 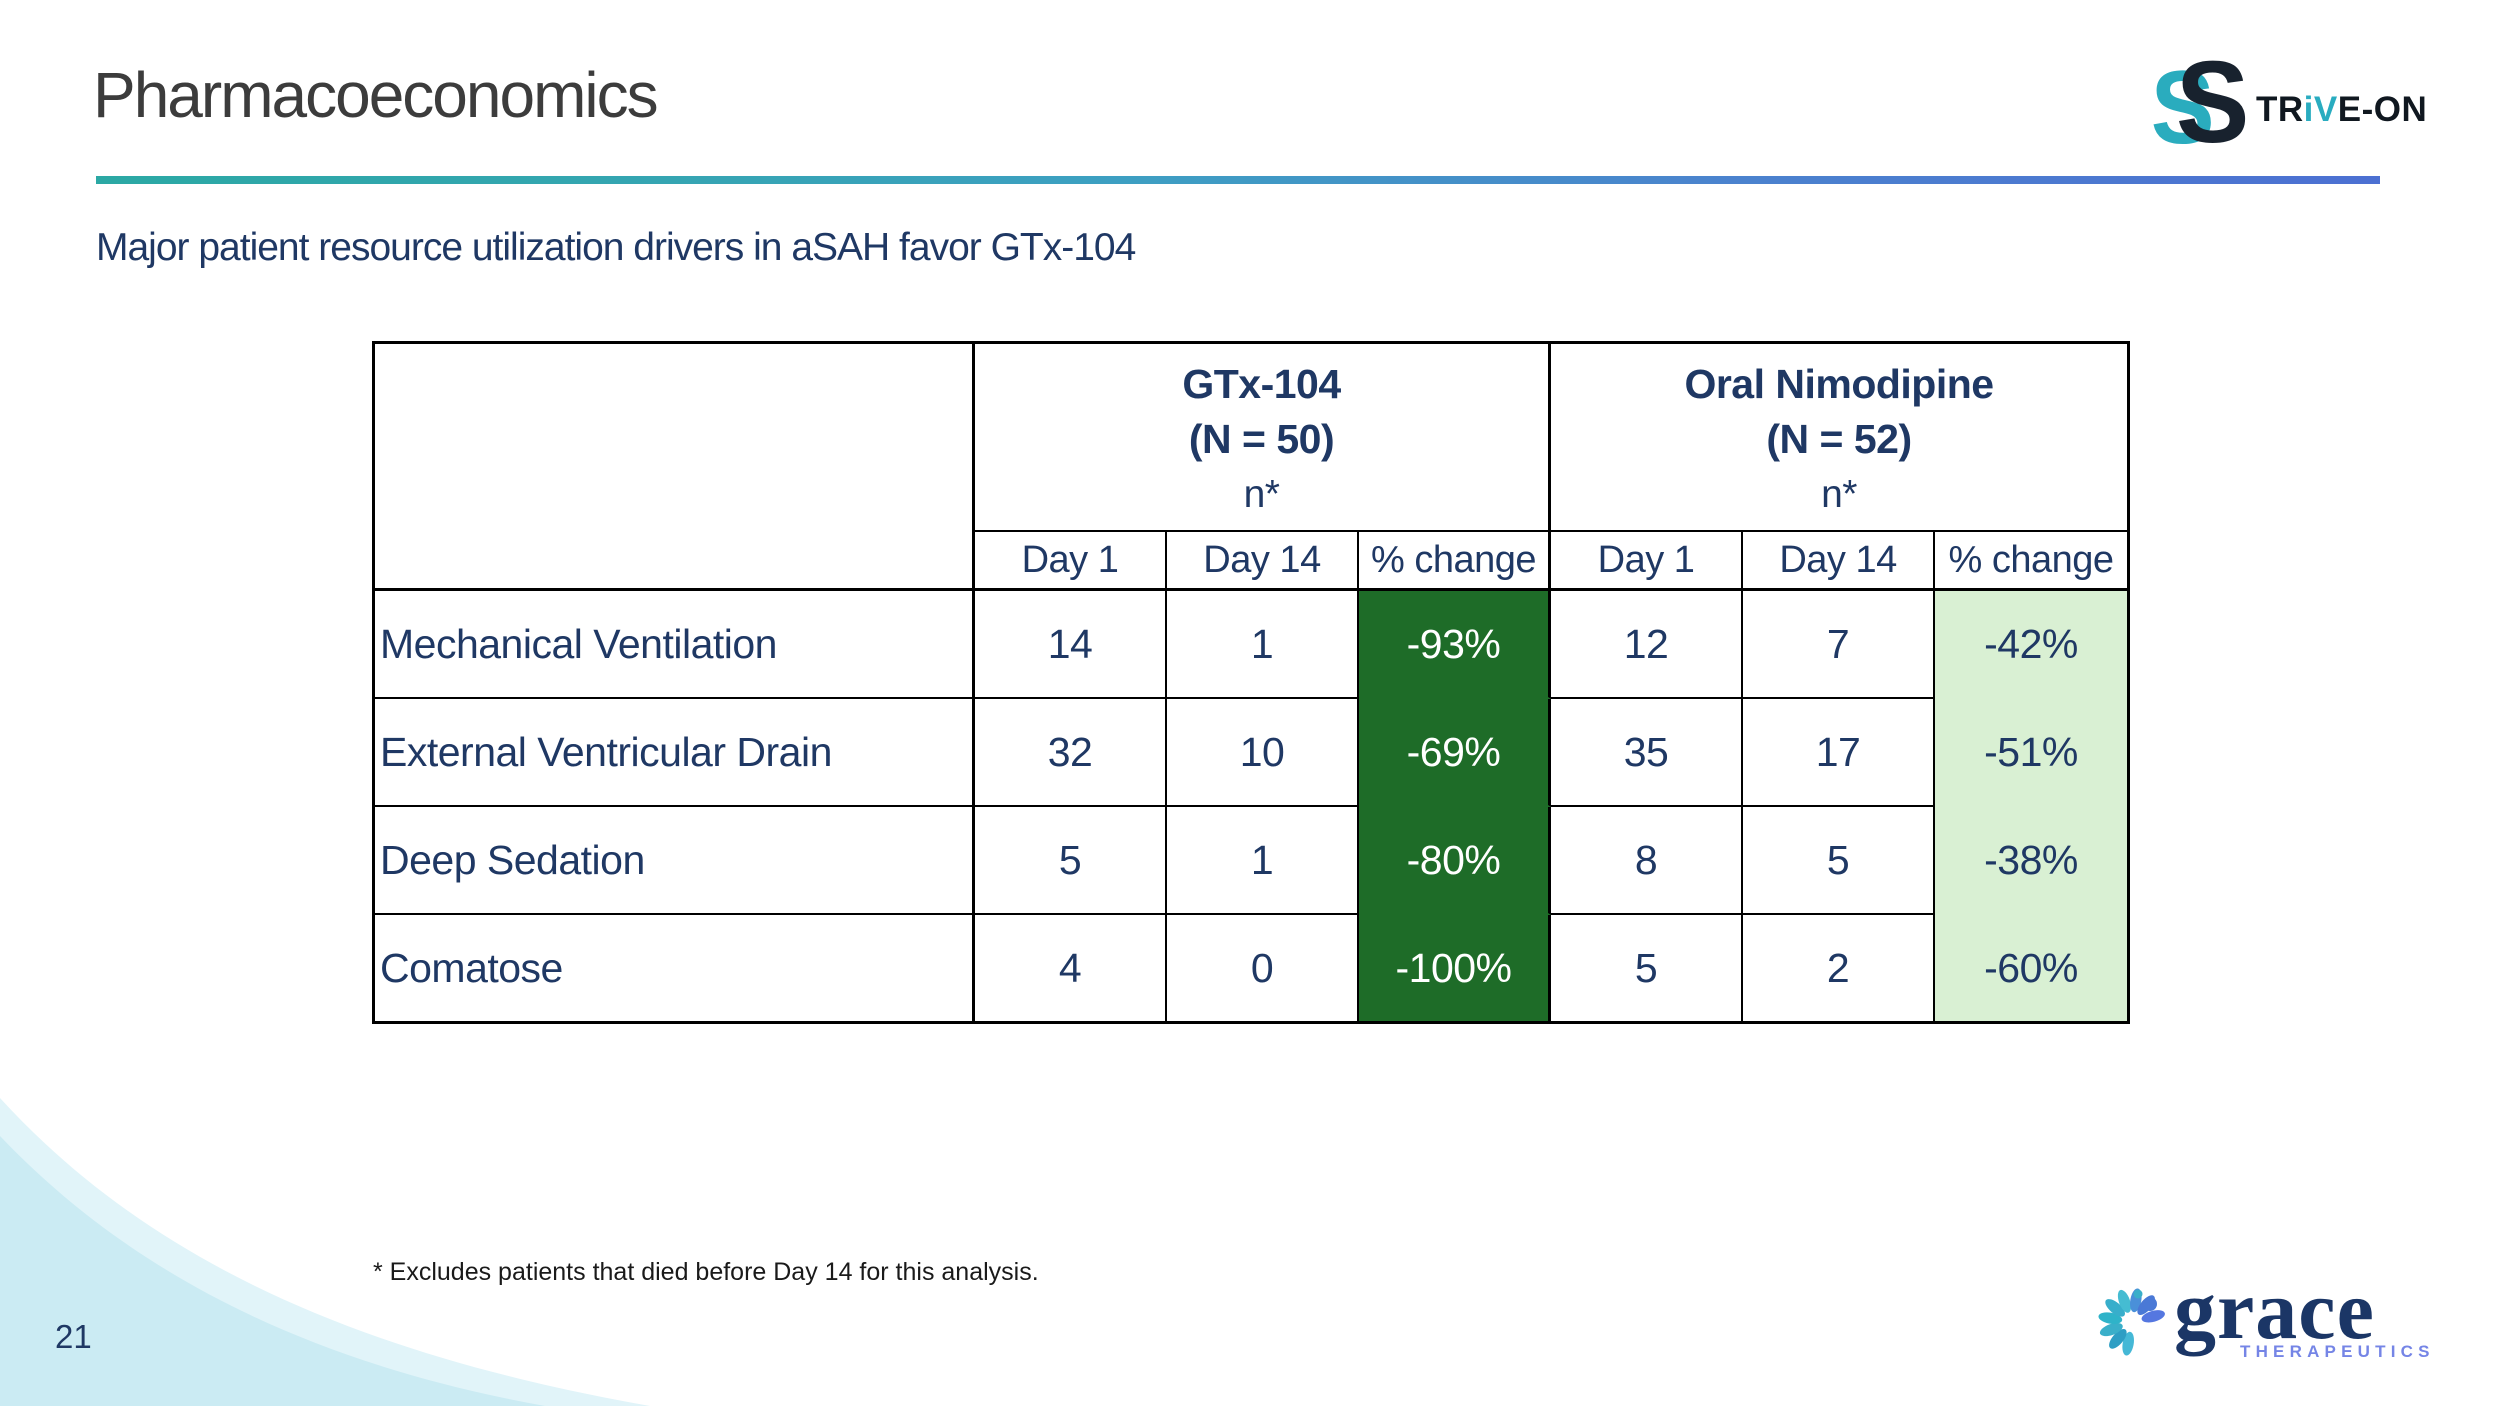 I want to click on pct-change-cell-oral: -42%, so click(x=2031, y=645).